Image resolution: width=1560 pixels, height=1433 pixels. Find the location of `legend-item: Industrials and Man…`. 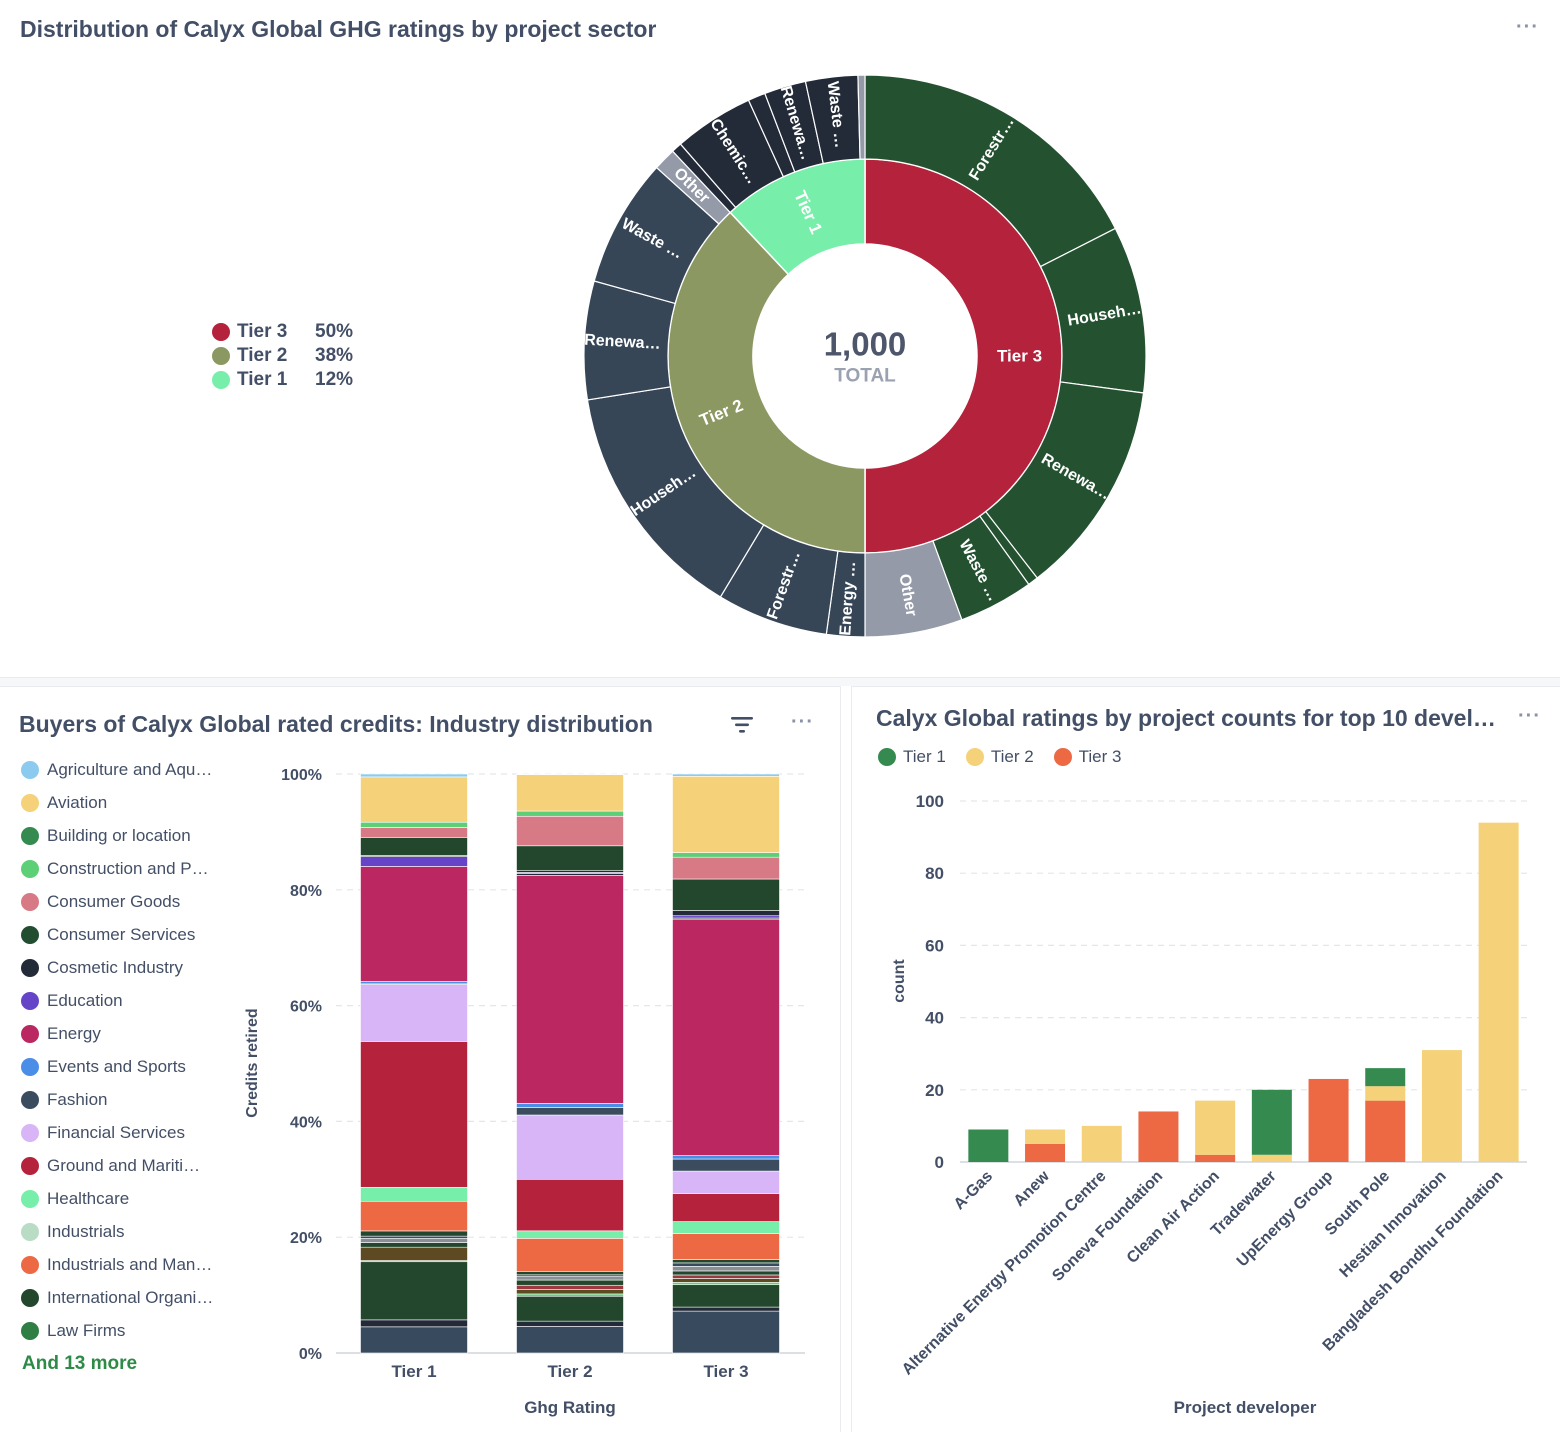

legend-item: Industrials and Man… is located at coordinates (123, 1264).